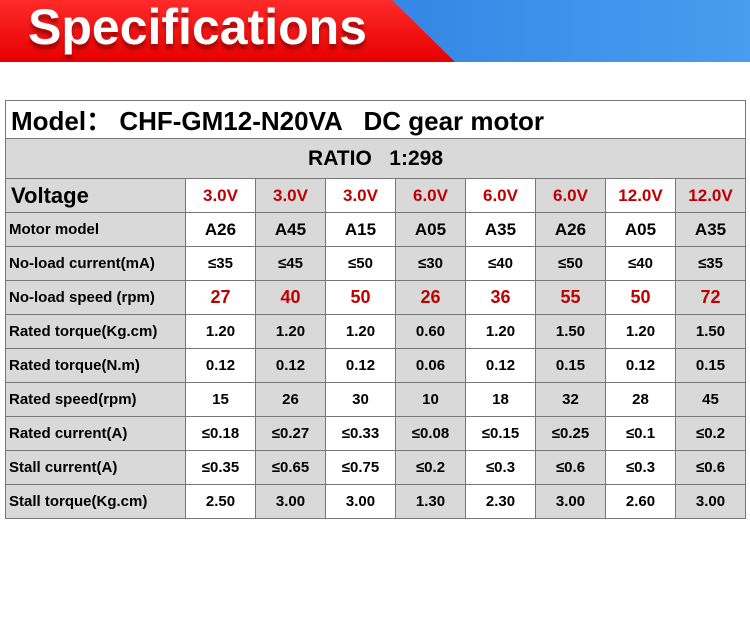 The width and height of the screenshot is (750, 623). I want to click on cell: ≤40, so click(500, 263).